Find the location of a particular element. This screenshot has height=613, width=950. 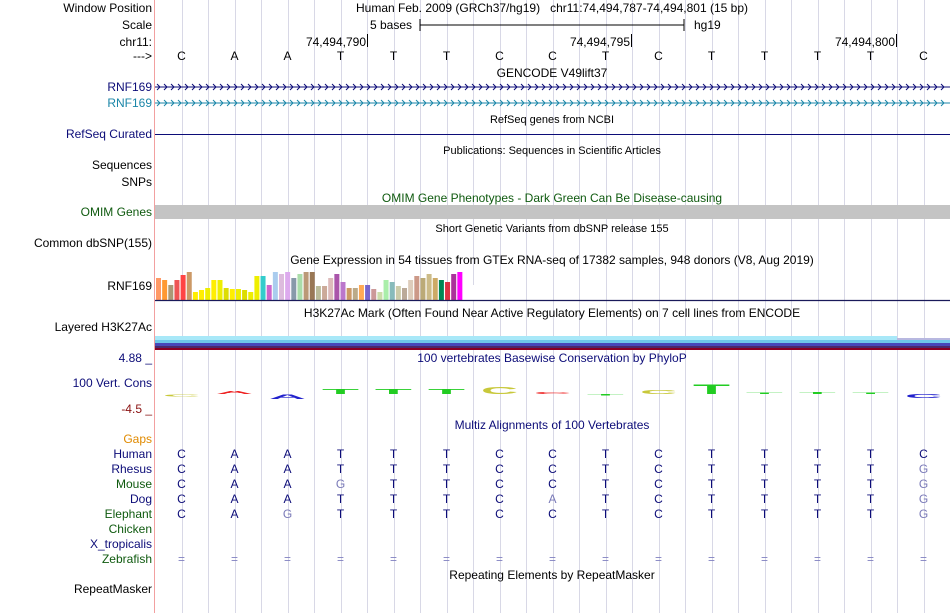

cons-min-value: -4.5 _ is located at coordinates (136, 409).